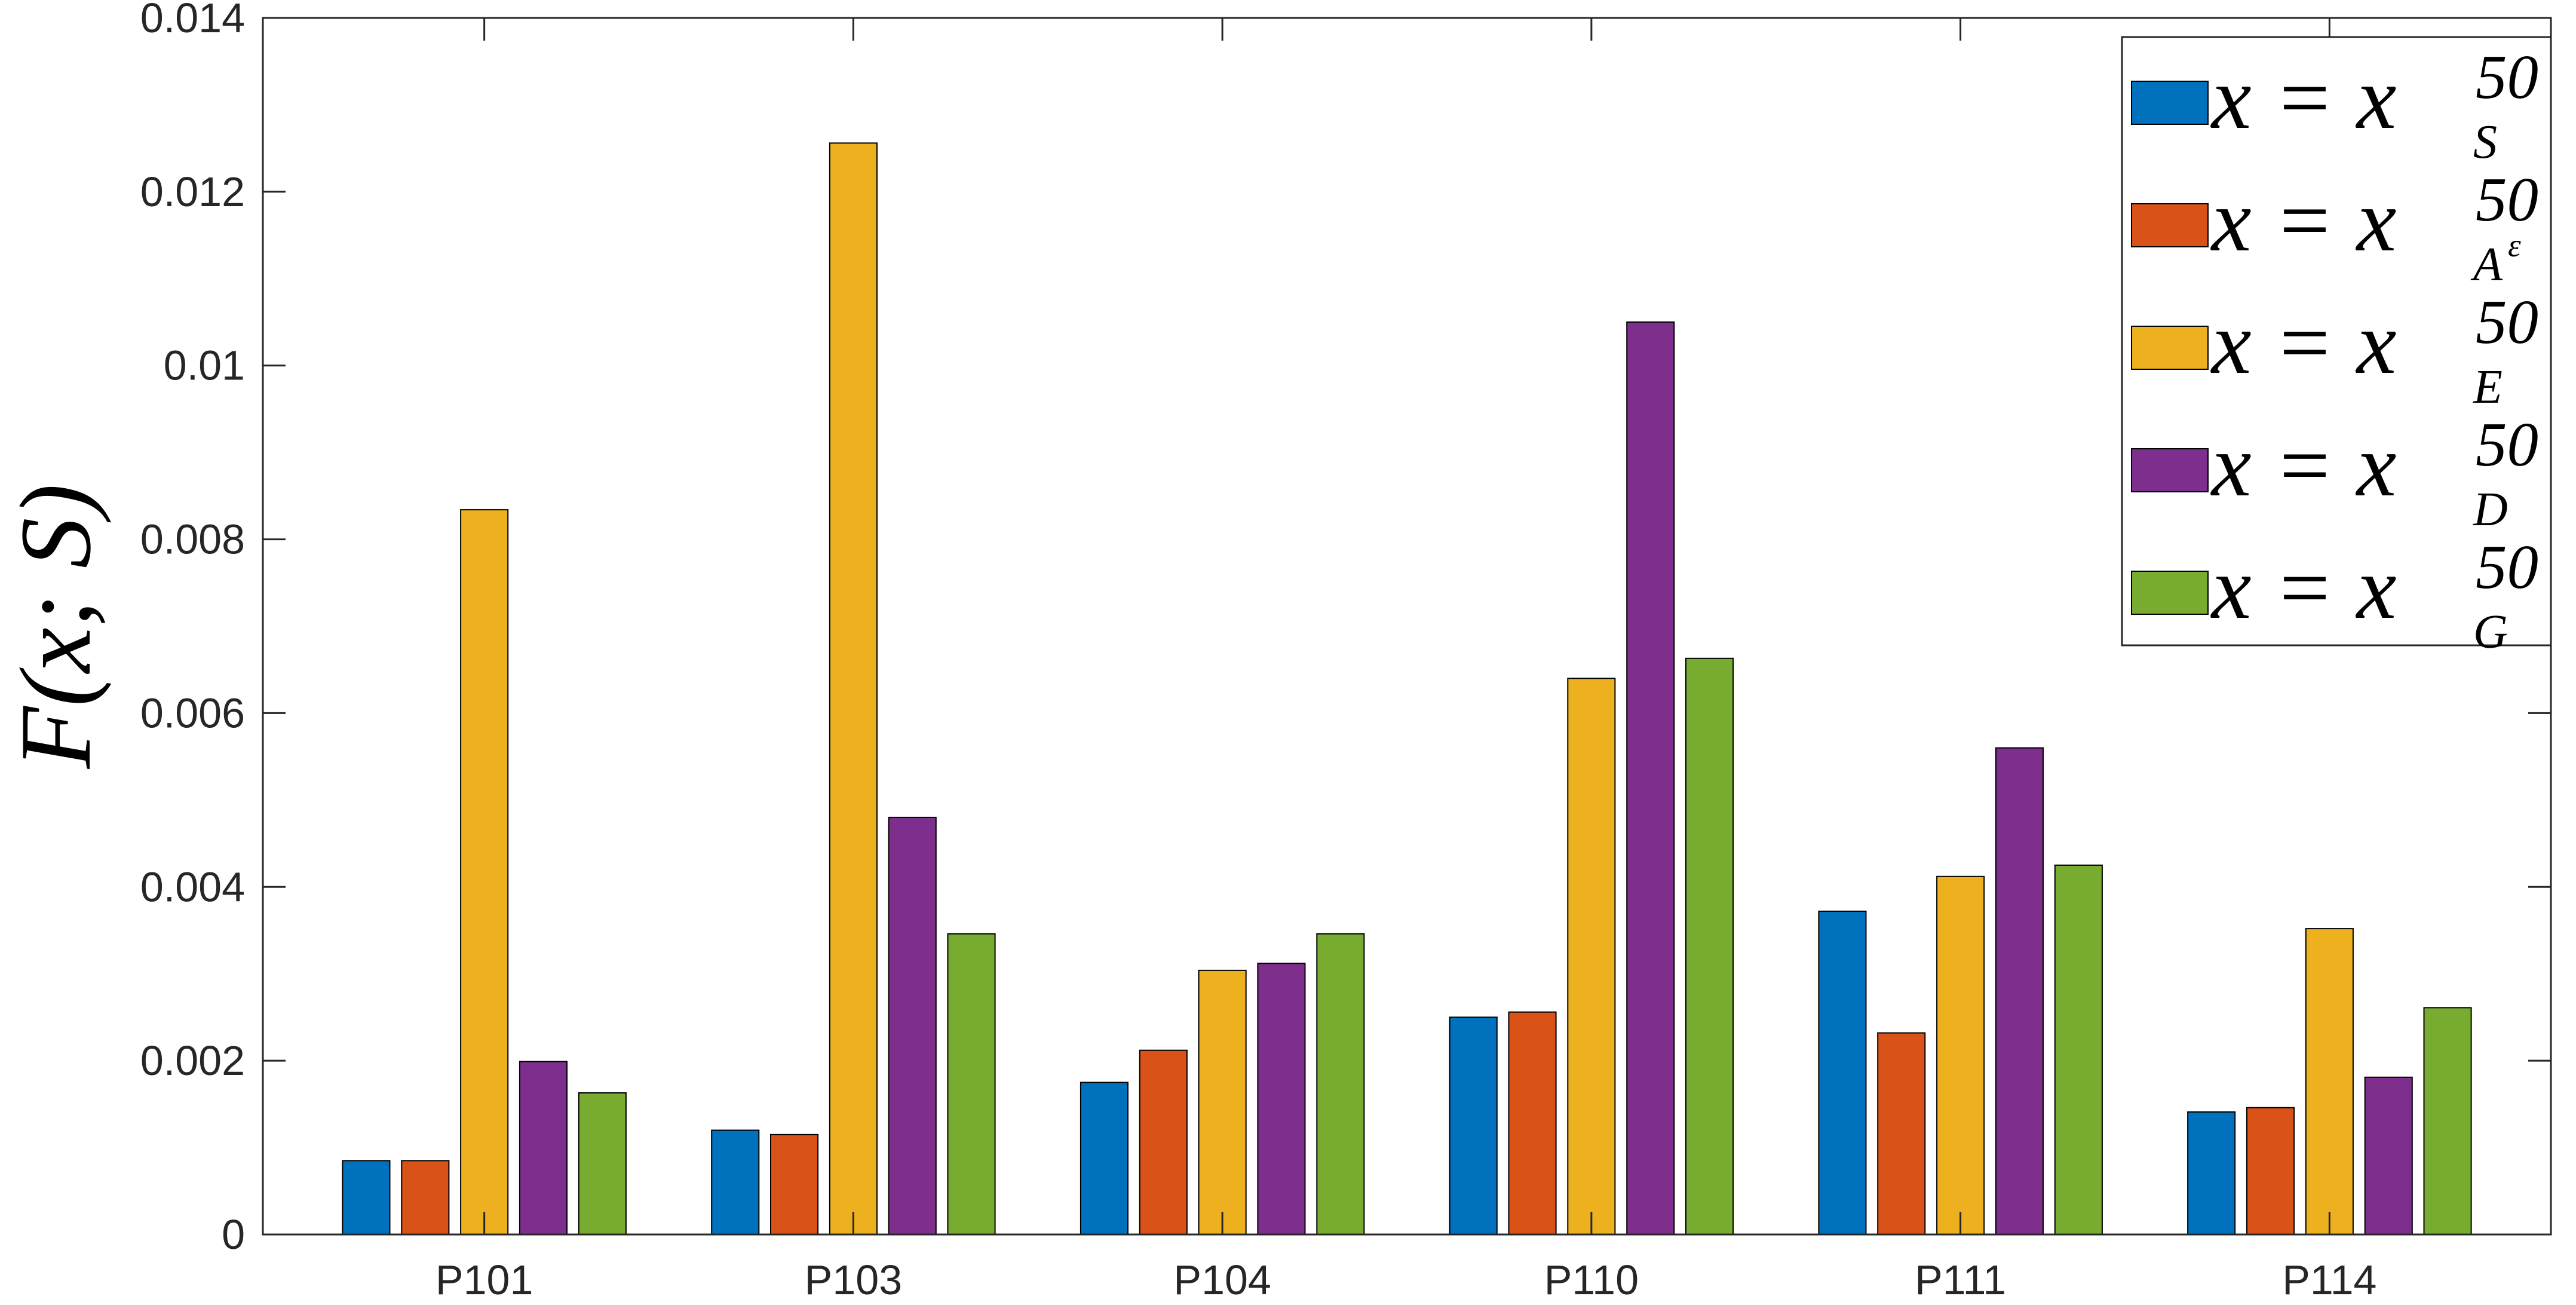 The width and height of the screenshot is (2576, 1305). Describe the element at coordinates (2488, 387) in the screenshot. I see `legend-subscript: E` at that location.